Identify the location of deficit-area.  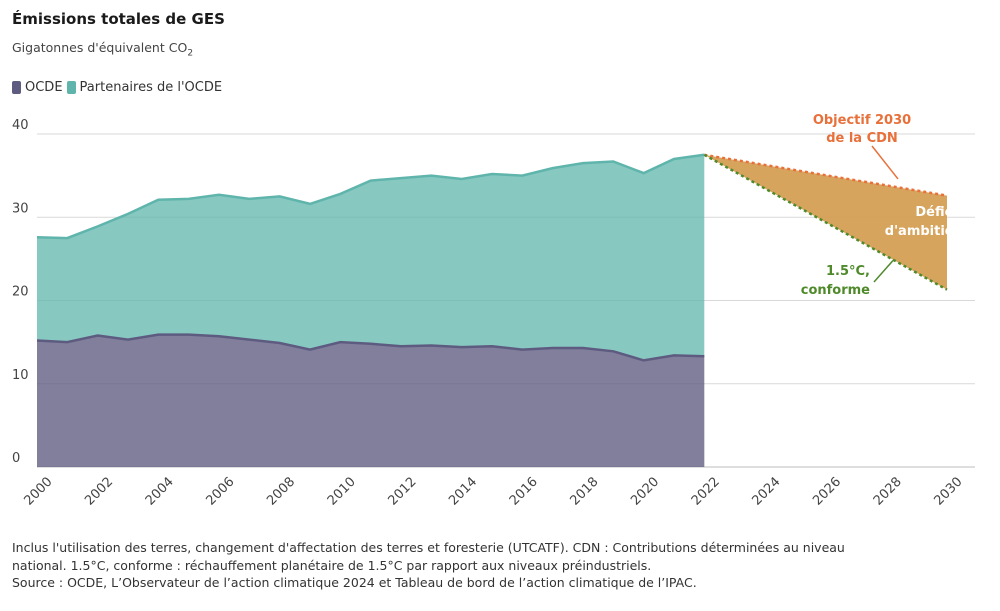
(825, 222).